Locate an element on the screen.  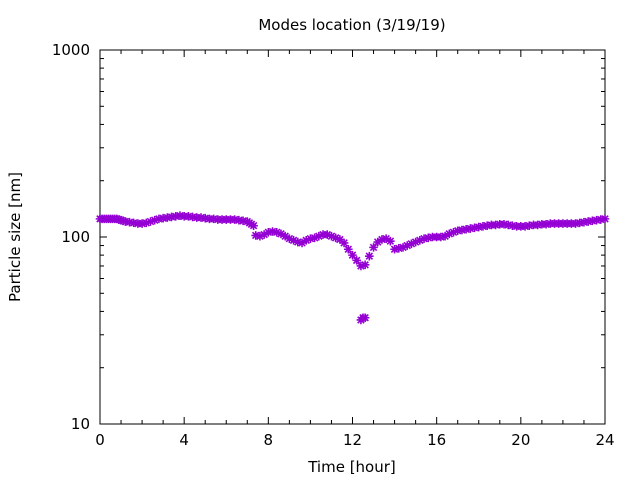
x-tick-label: 16 is located at coordinates (436, 440).